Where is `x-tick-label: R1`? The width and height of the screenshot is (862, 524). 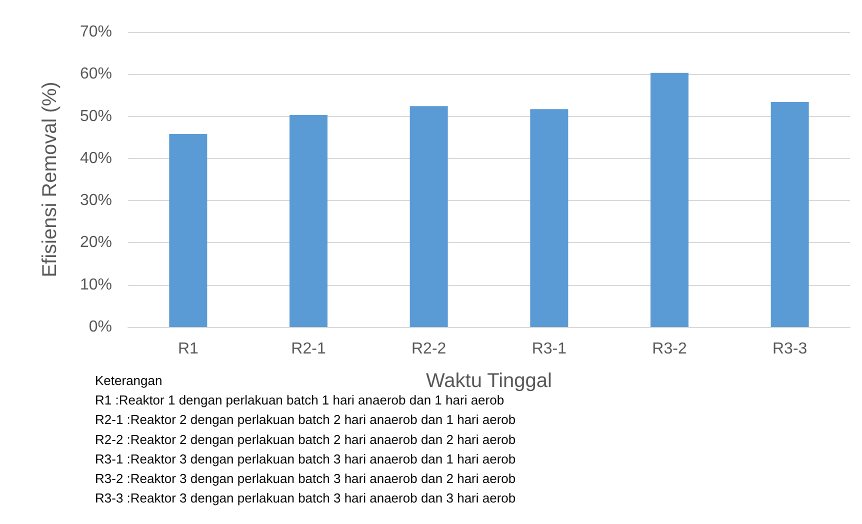
x-tick-label: R1 is located at coordinates (188, 349).